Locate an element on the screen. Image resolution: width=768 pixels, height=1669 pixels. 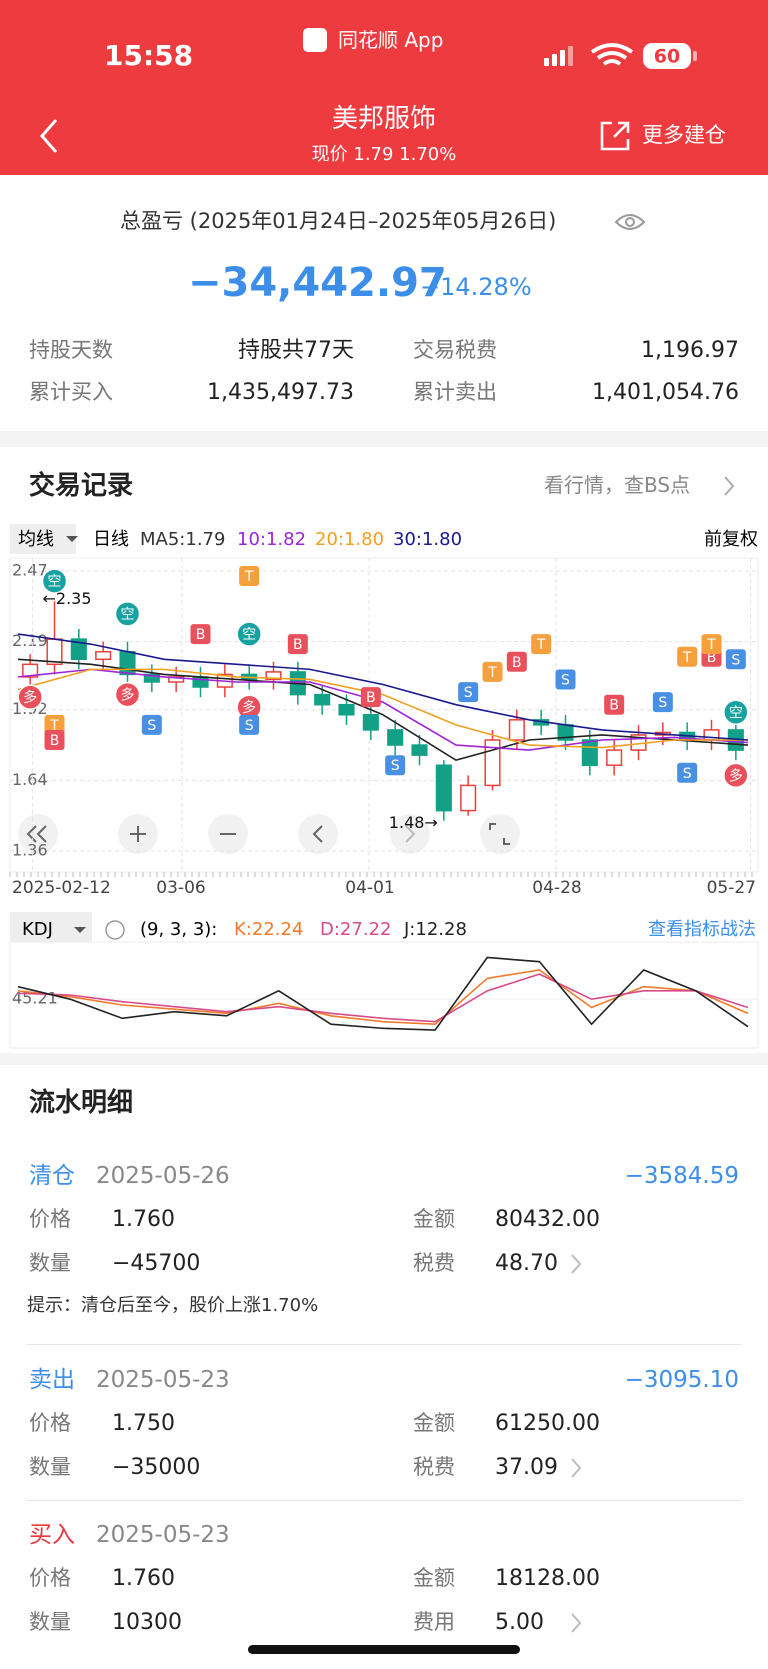
nav-action: 更多建仓 is located at coordinates (684, 135).